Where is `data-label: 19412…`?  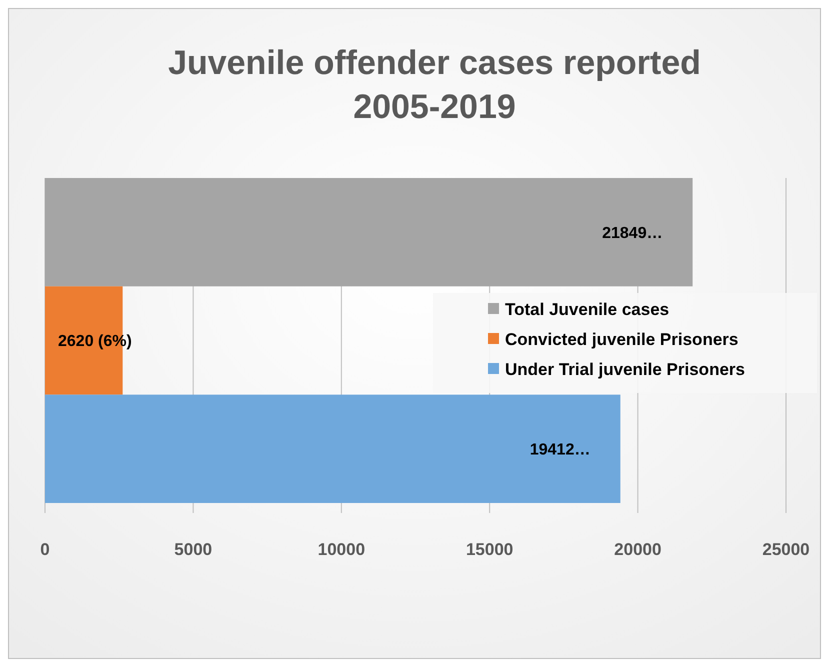 data-label: 19412… is located at coordinates (560, 449).